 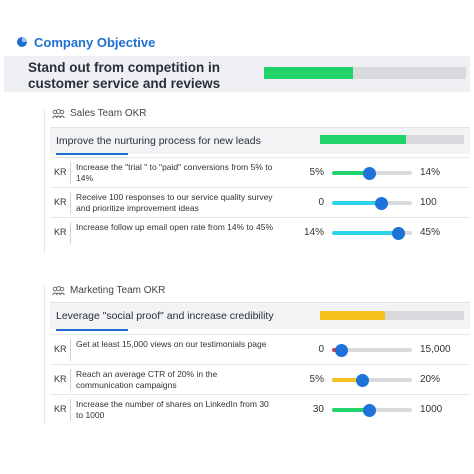 What do you see at coordinates (318, 409) in the screenshot?
I see `kr-start-value: 30` at bounding box center [318, 409].